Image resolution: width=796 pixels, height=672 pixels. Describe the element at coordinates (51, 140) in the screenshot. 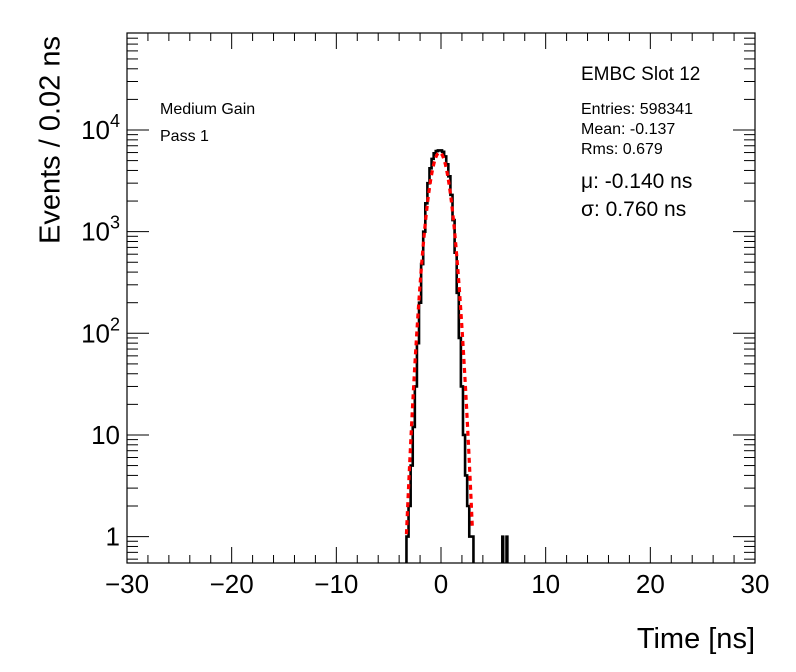

I see `y-axis-label: Events / 0.02 ns` at that location.